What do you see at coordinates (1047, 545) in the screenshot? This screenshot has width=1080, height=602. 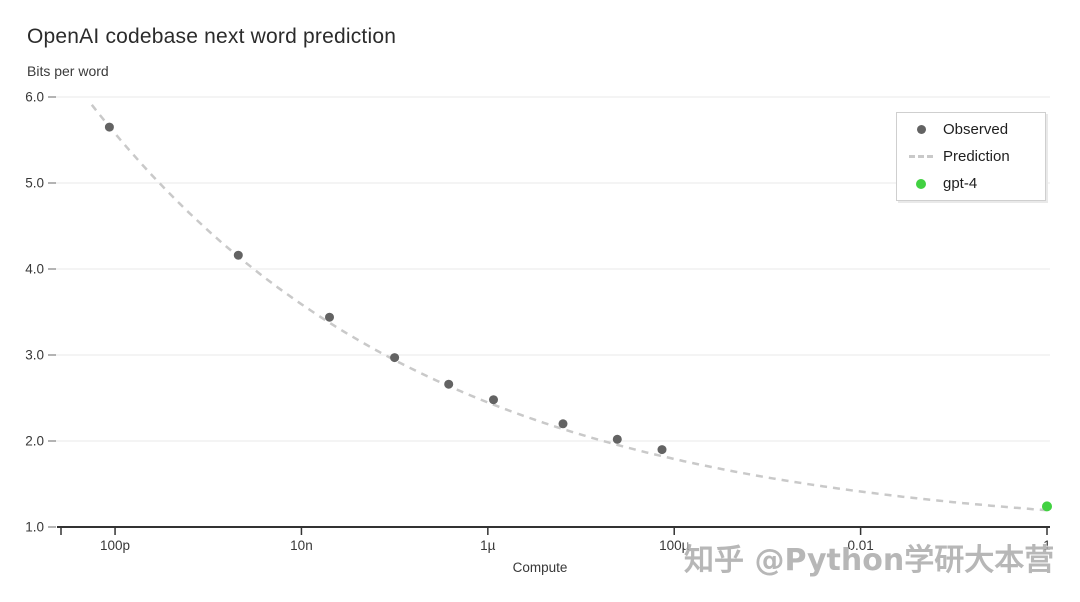 I see `x-tick-label: 1` at bounding box center [1047, 545].